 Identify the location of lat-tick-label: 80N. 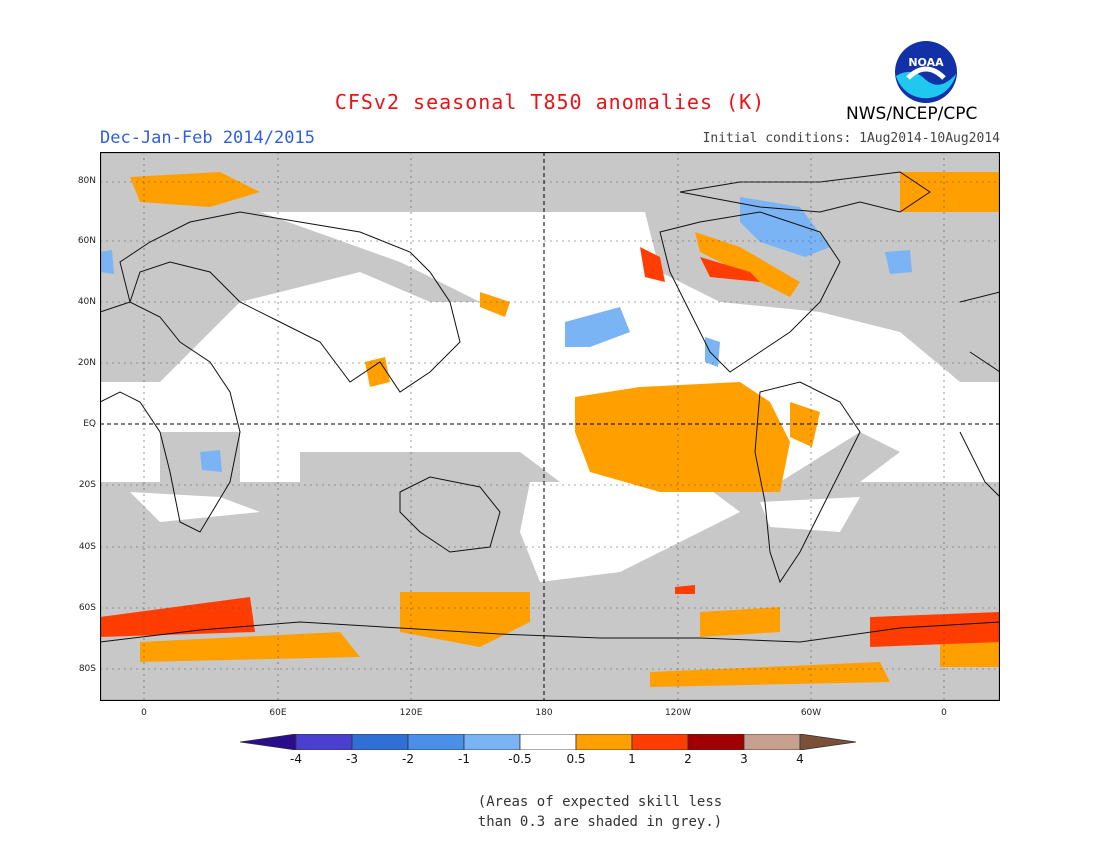
(86, 181).